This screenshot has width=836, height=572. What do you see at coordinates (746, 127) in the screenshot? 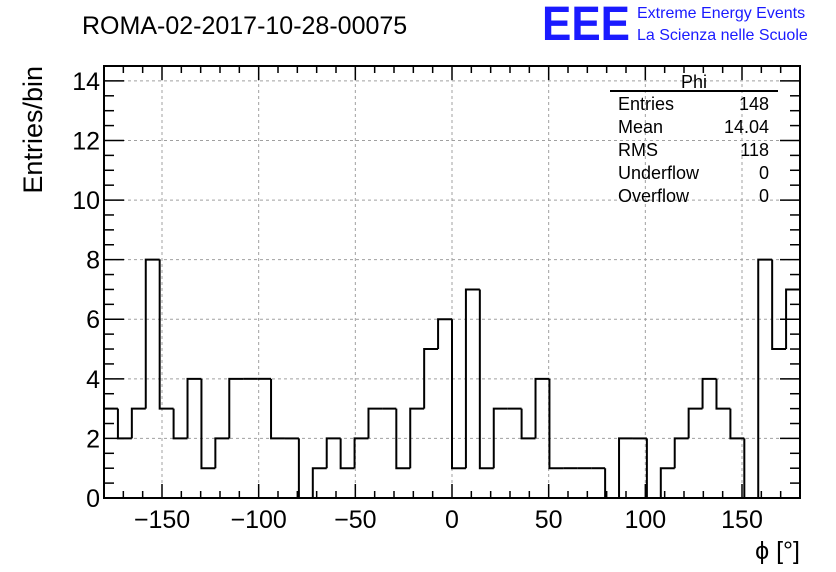
I see `stats-value-mean: 14.04` at bounding box center [746, 127].